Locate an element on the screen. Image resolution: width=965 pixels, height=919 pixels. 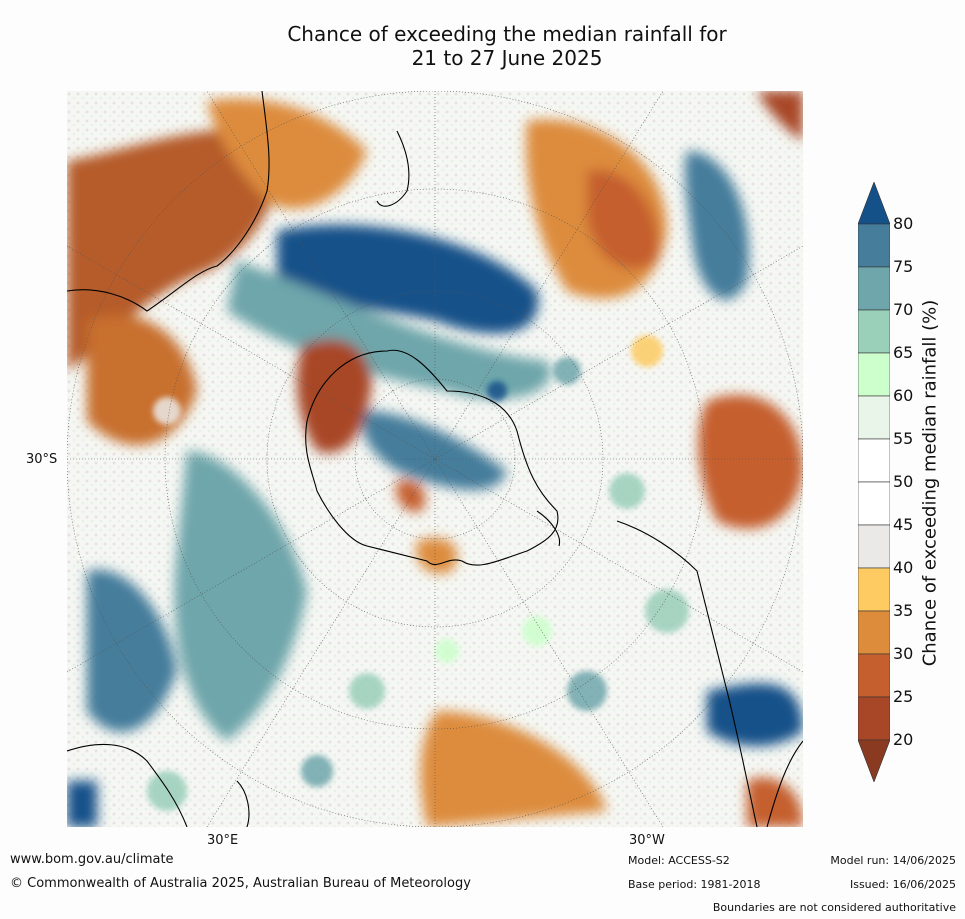
colorbar-title: Chance of exceeding median rainfall (%) is located at coordinates (930, 483).